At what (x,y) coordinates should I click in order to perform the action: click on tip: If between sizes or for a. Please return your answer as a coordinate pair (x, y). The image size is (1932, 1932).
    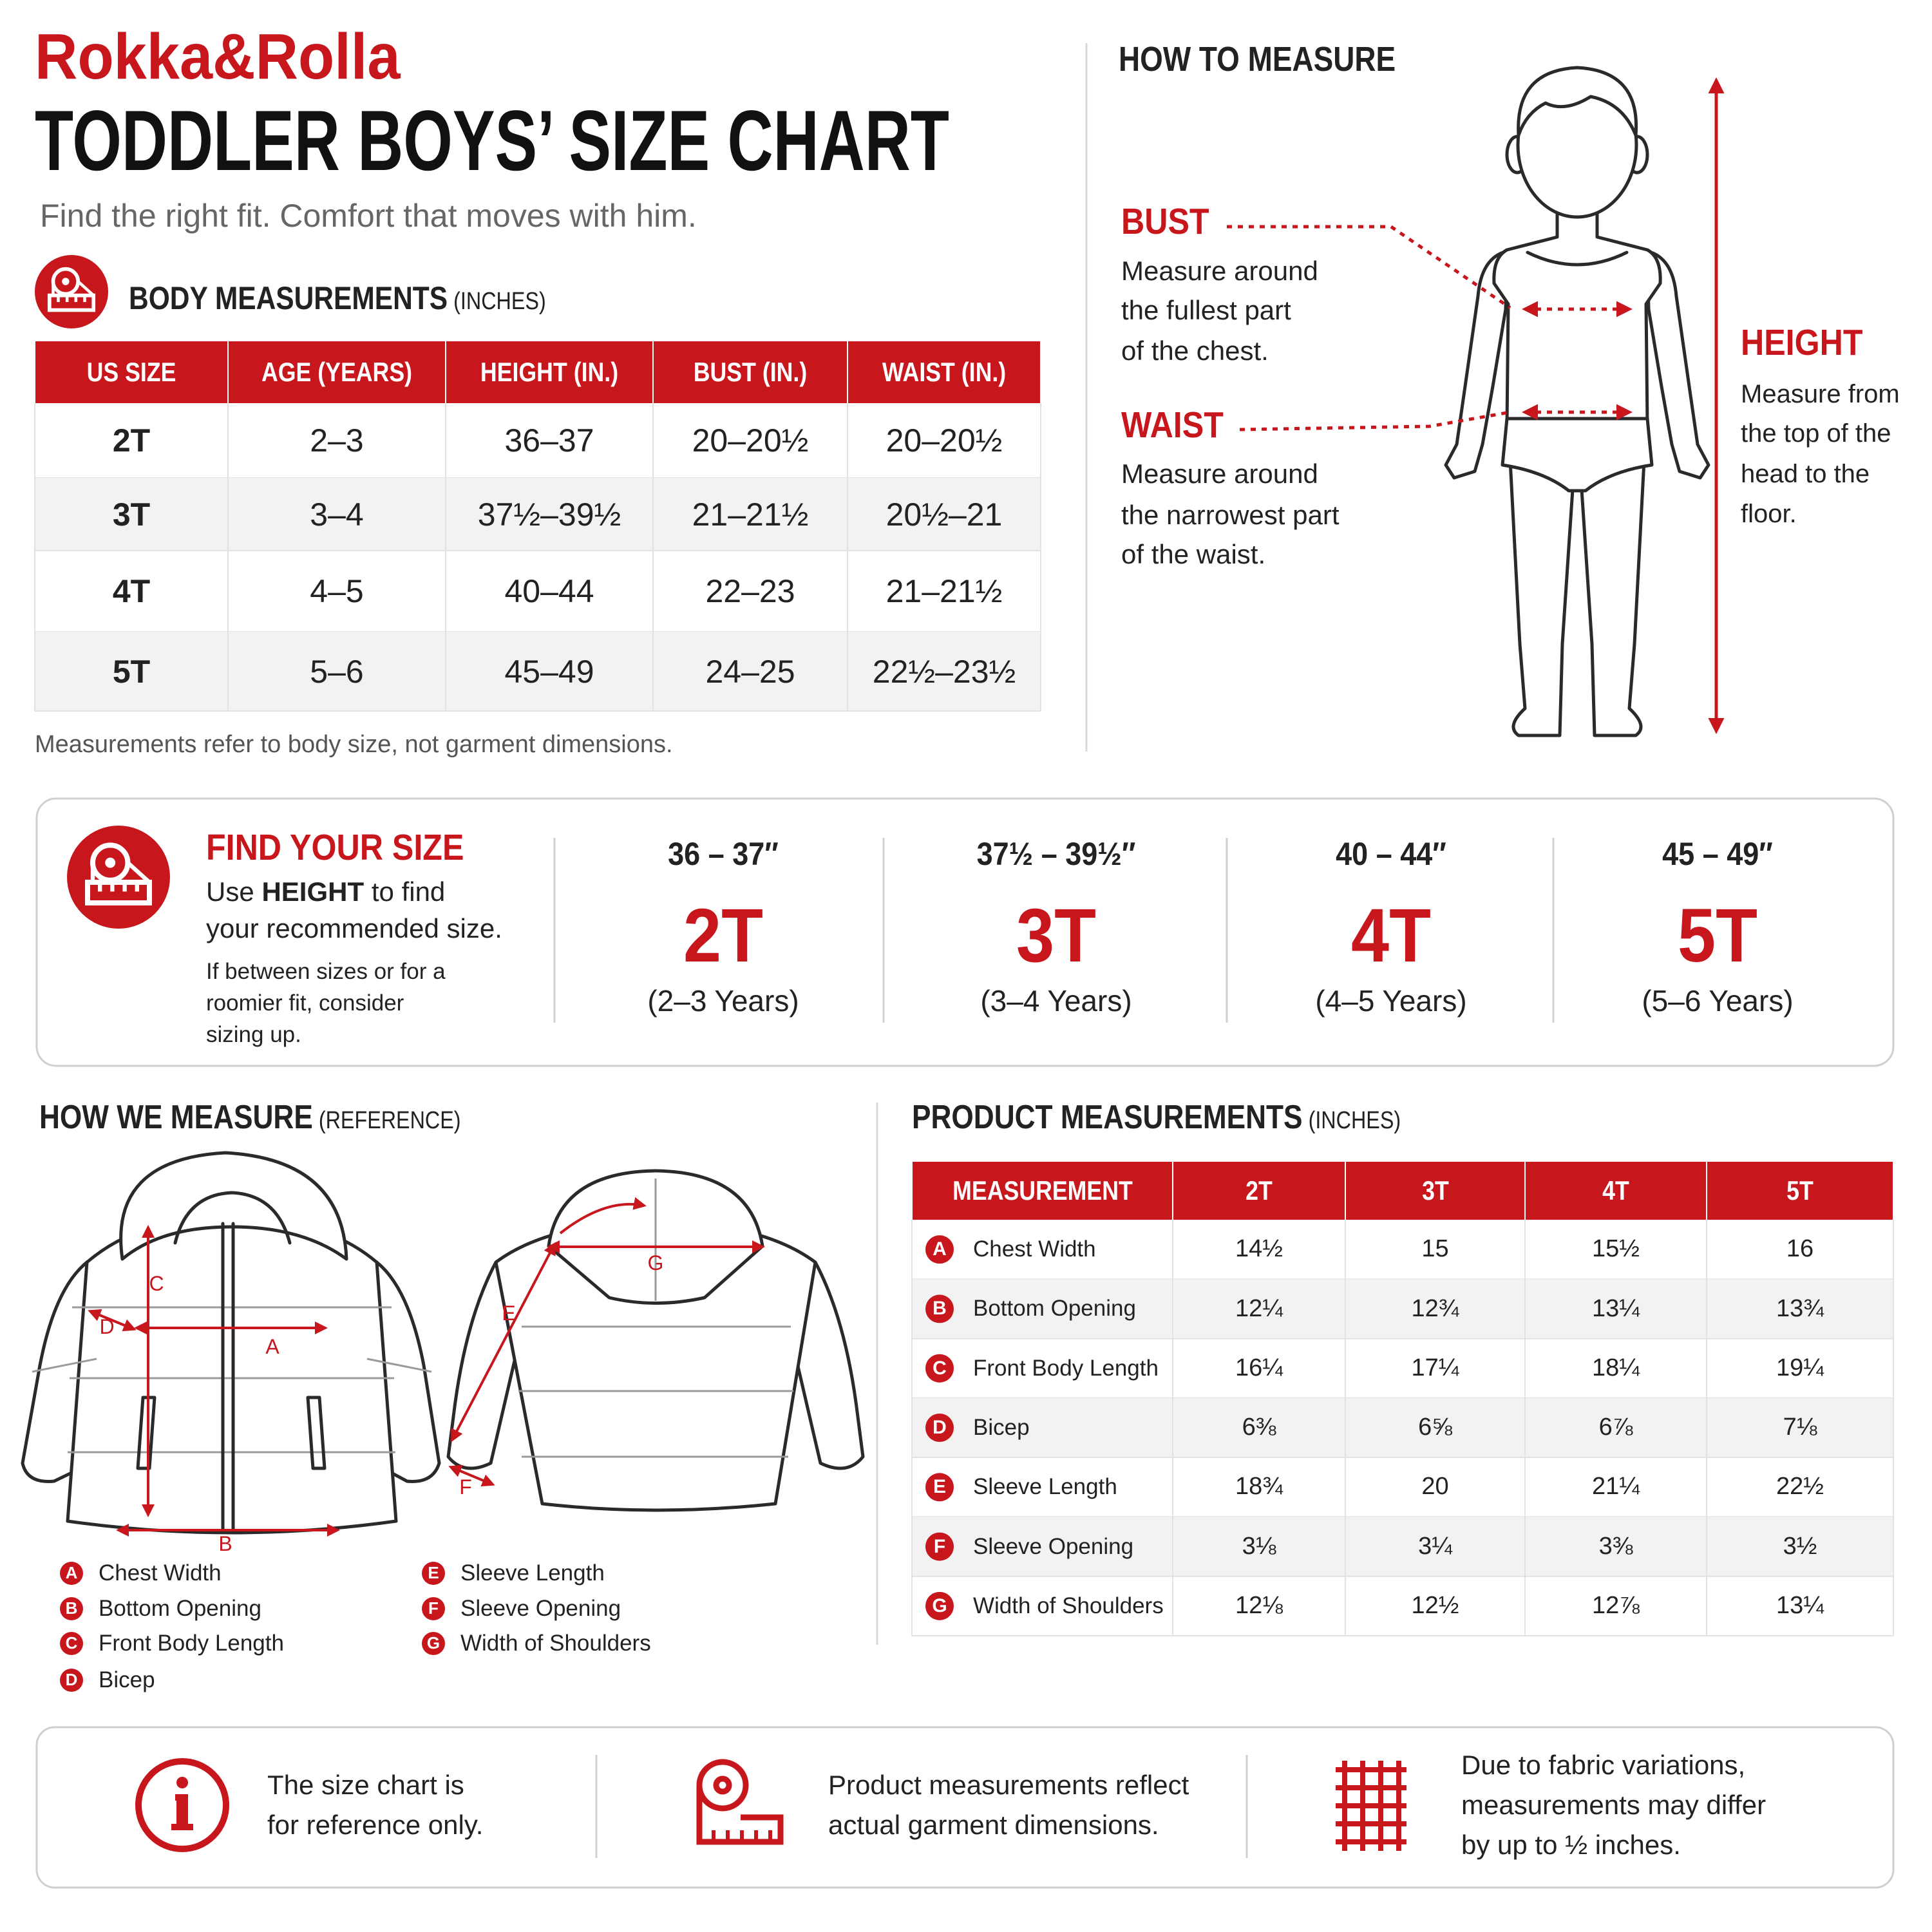
    Looking at the image, I should click on (326, 972).